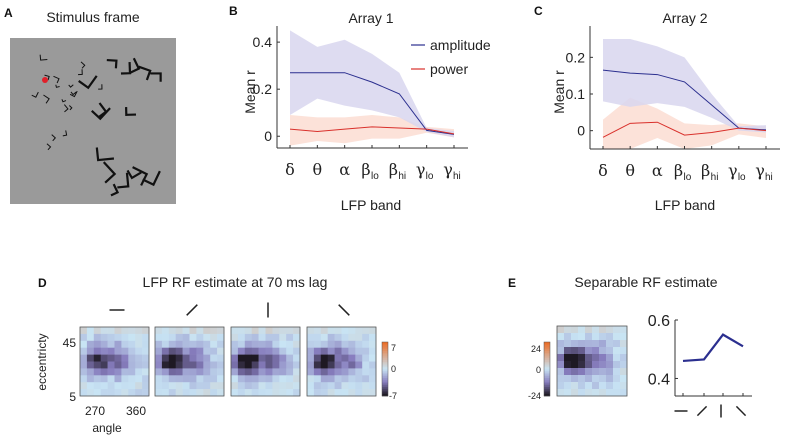  Describe the element at coordinates (344, 310) in the screenshot. I see `orientation-oblique-135-icon` at that location.